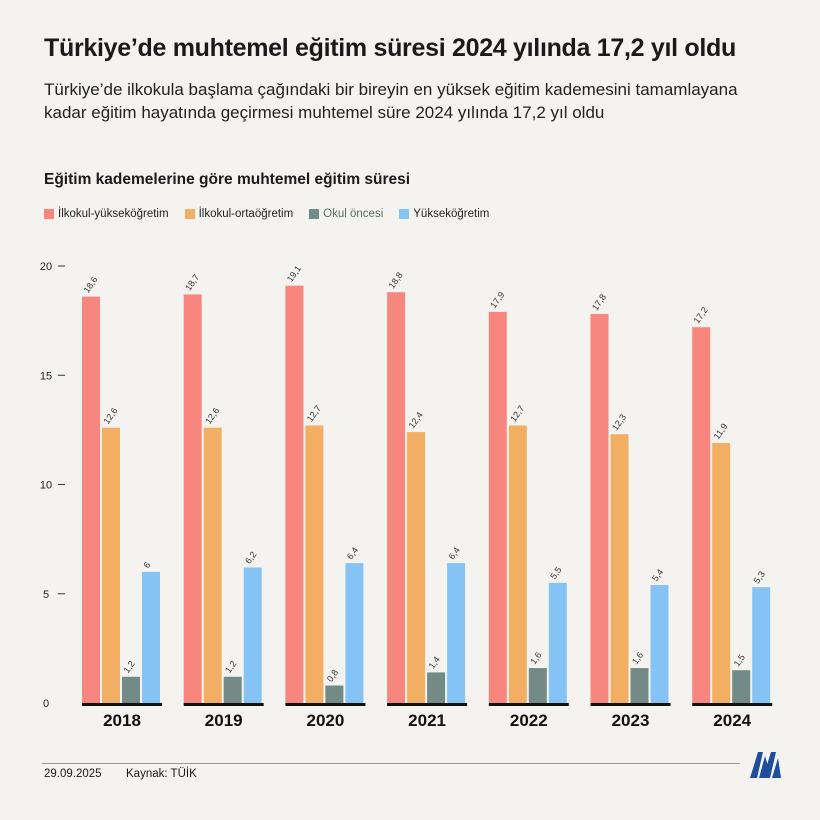 This screenshot has height=820, width=820. I want to click on legend-label: İlkokul-ortaöğretim, so click(246, 214).